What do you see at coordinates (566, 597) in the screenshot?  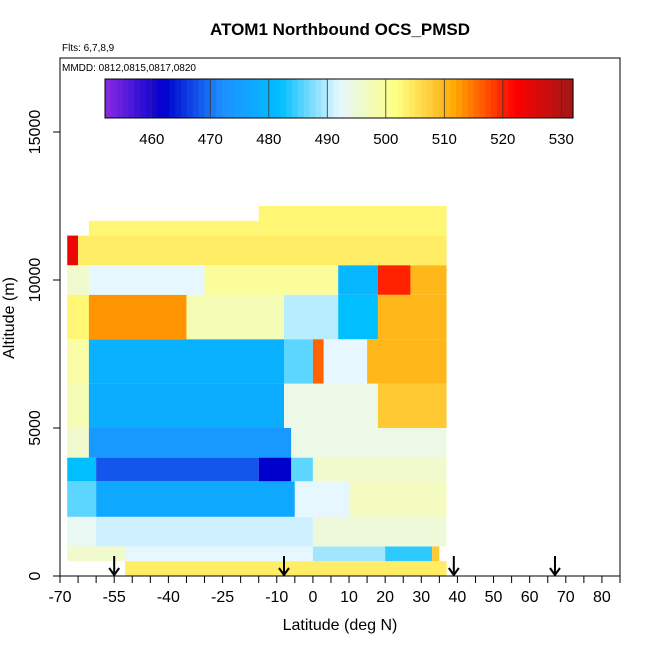 I see `x-tick-label: 70` at bounding box center [566, 597].